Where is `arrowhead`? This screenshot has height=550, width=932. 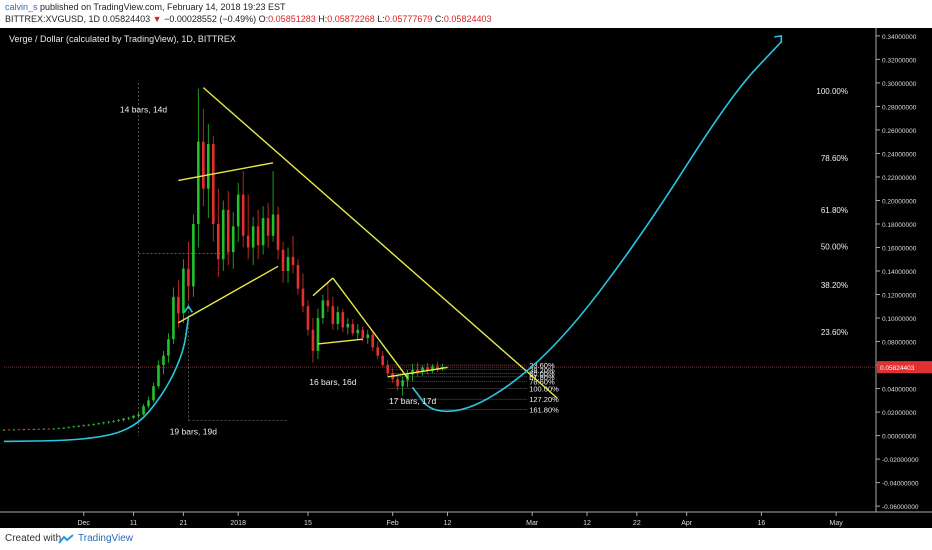 arrowhead is located at coordinates (778, 38).